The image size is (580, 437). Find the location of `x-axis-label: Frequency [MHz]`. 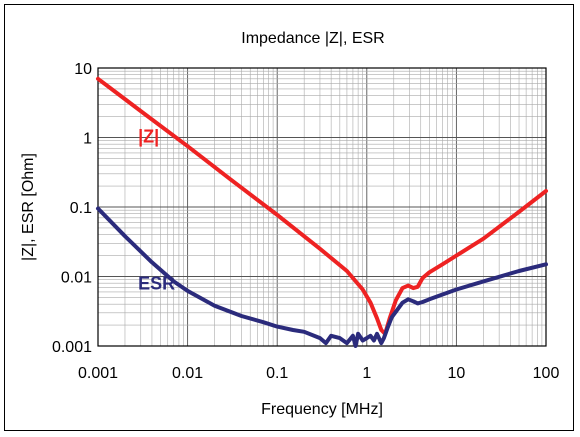

x-axis-label: Frequency [MHz] is located at coordinates (322, 409).